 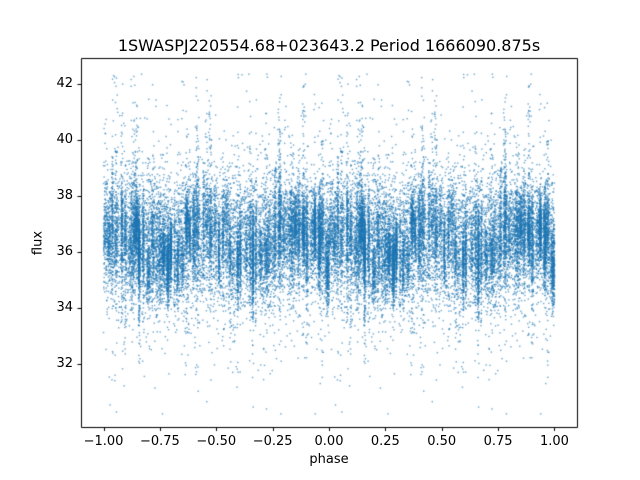 What do you see at coordinates (442, 441) in the screenshot?
I see `x-tick-label: 0.50` at bounding box center [442, 441].